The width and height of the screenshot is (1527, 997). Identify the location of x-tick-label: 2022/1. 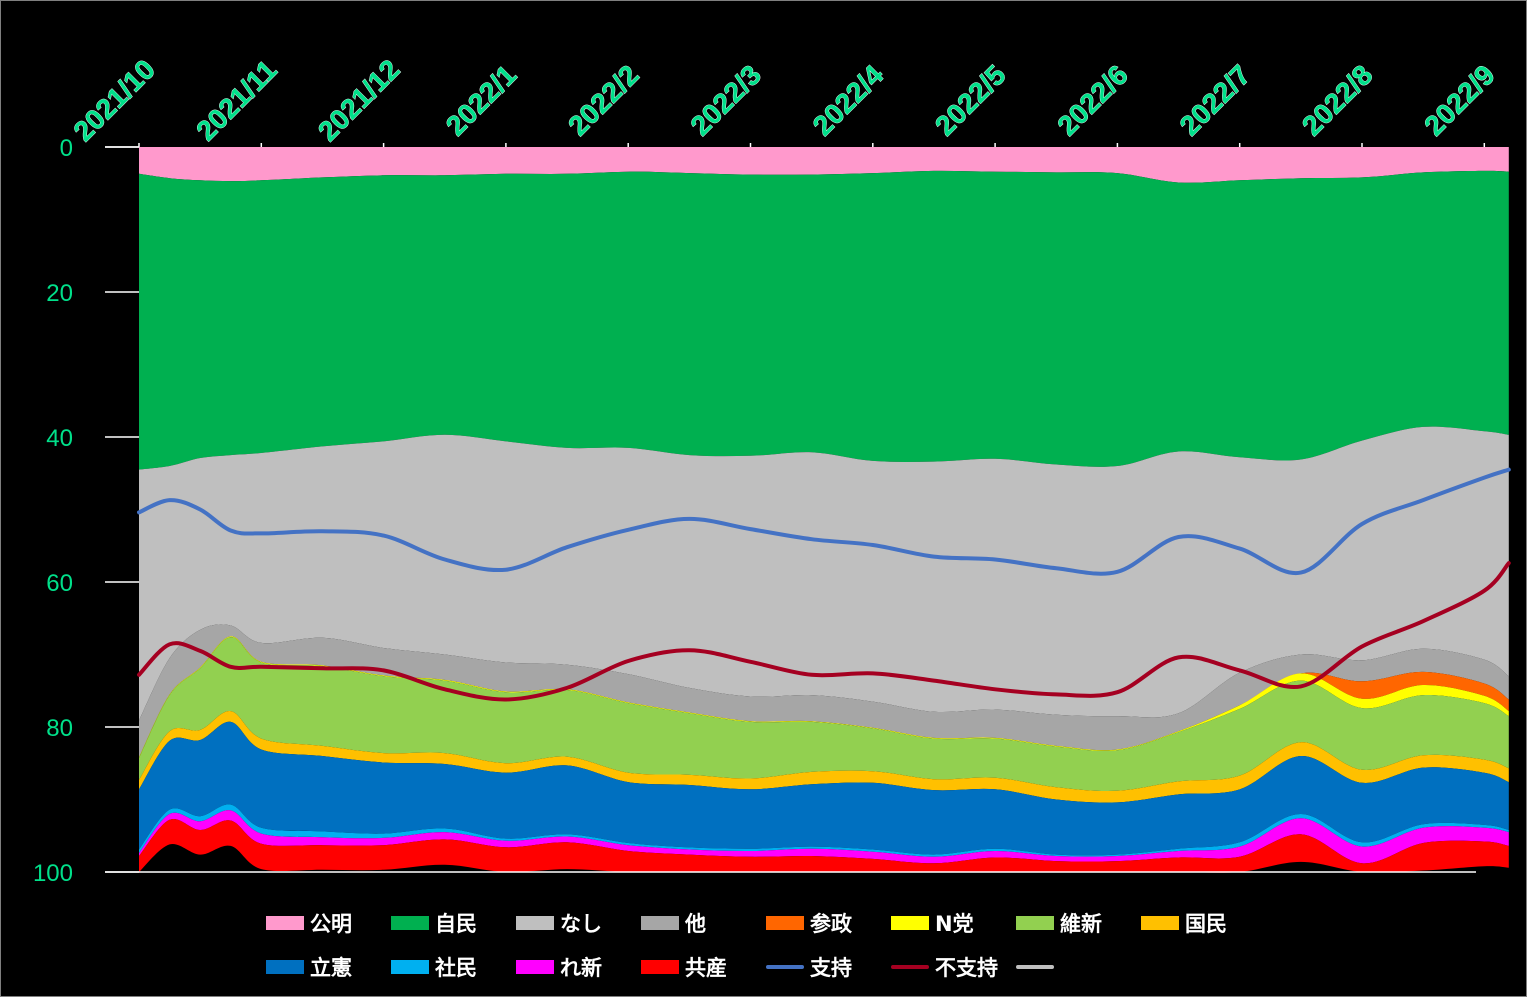
(481, 100).